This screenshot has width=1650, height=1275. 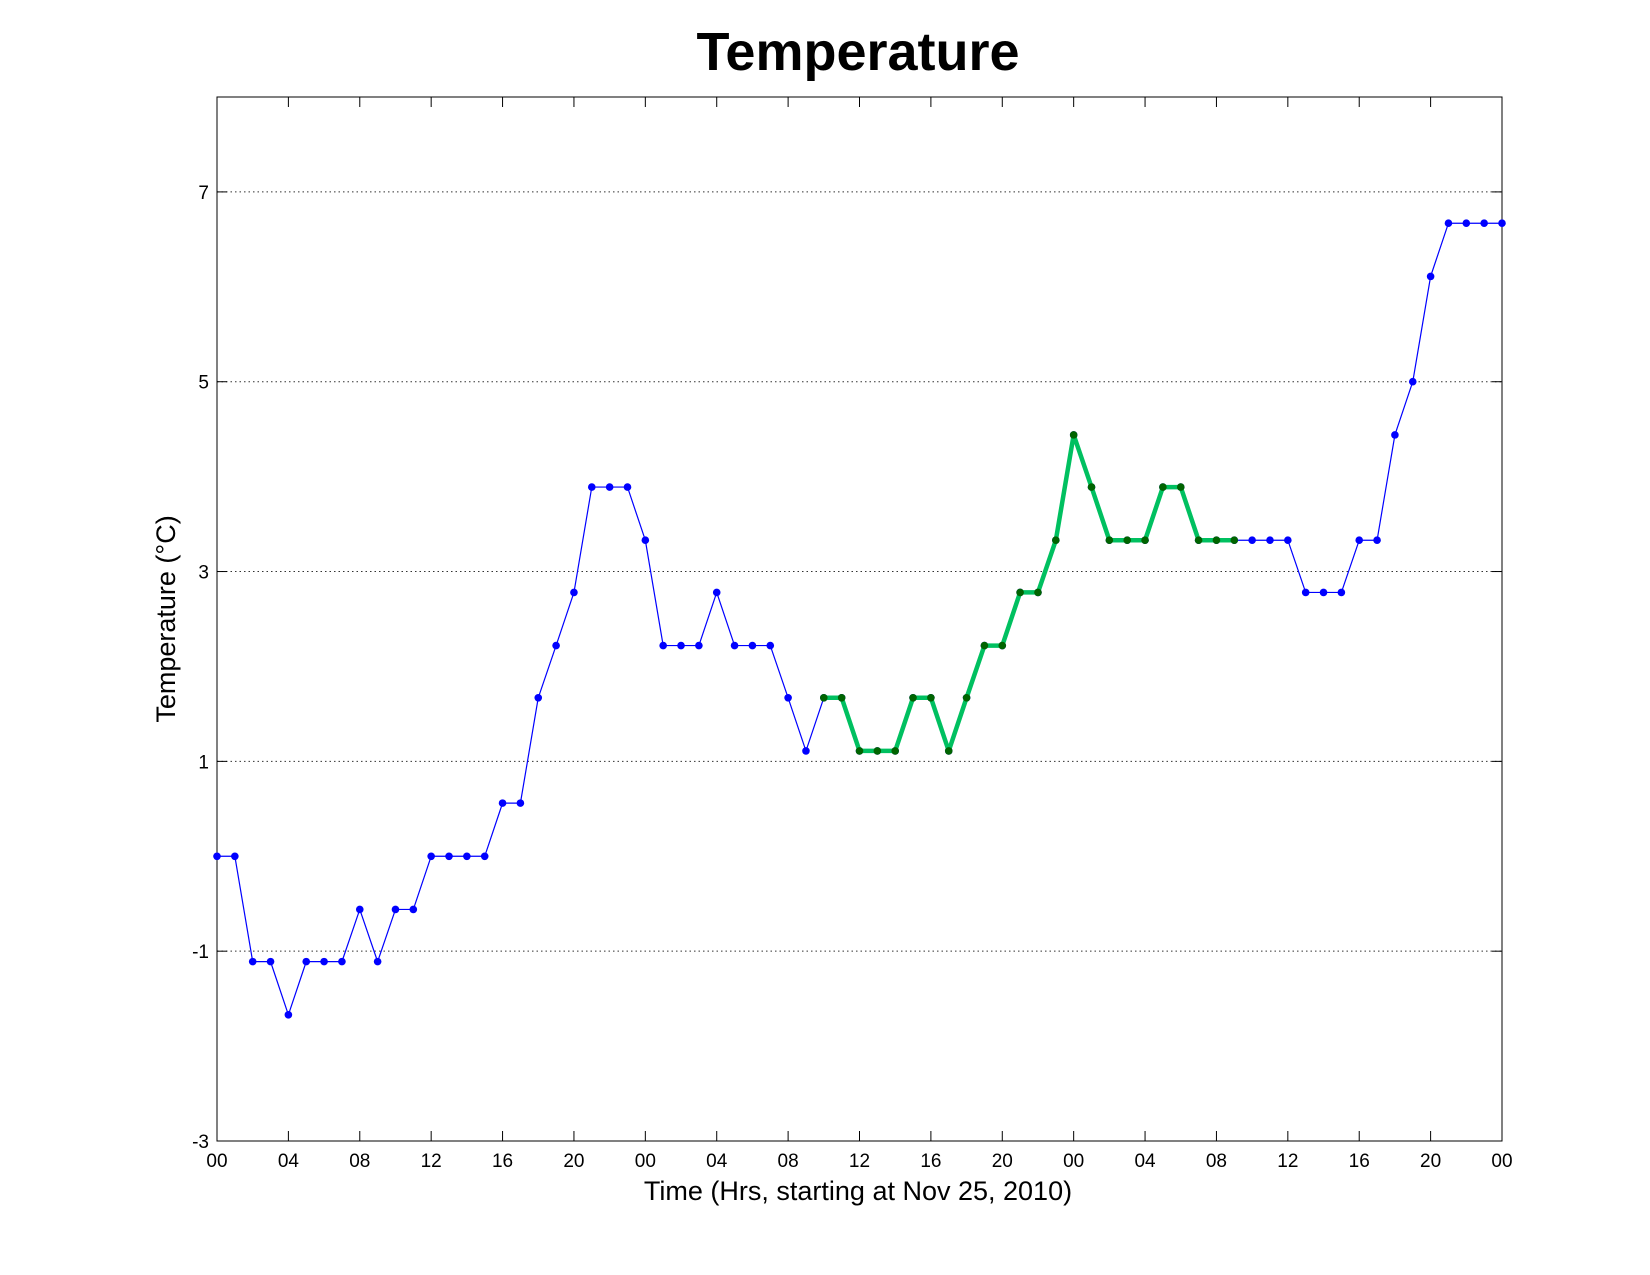 I want to click on y-tick-label: 1, so click(x=203, y=762).